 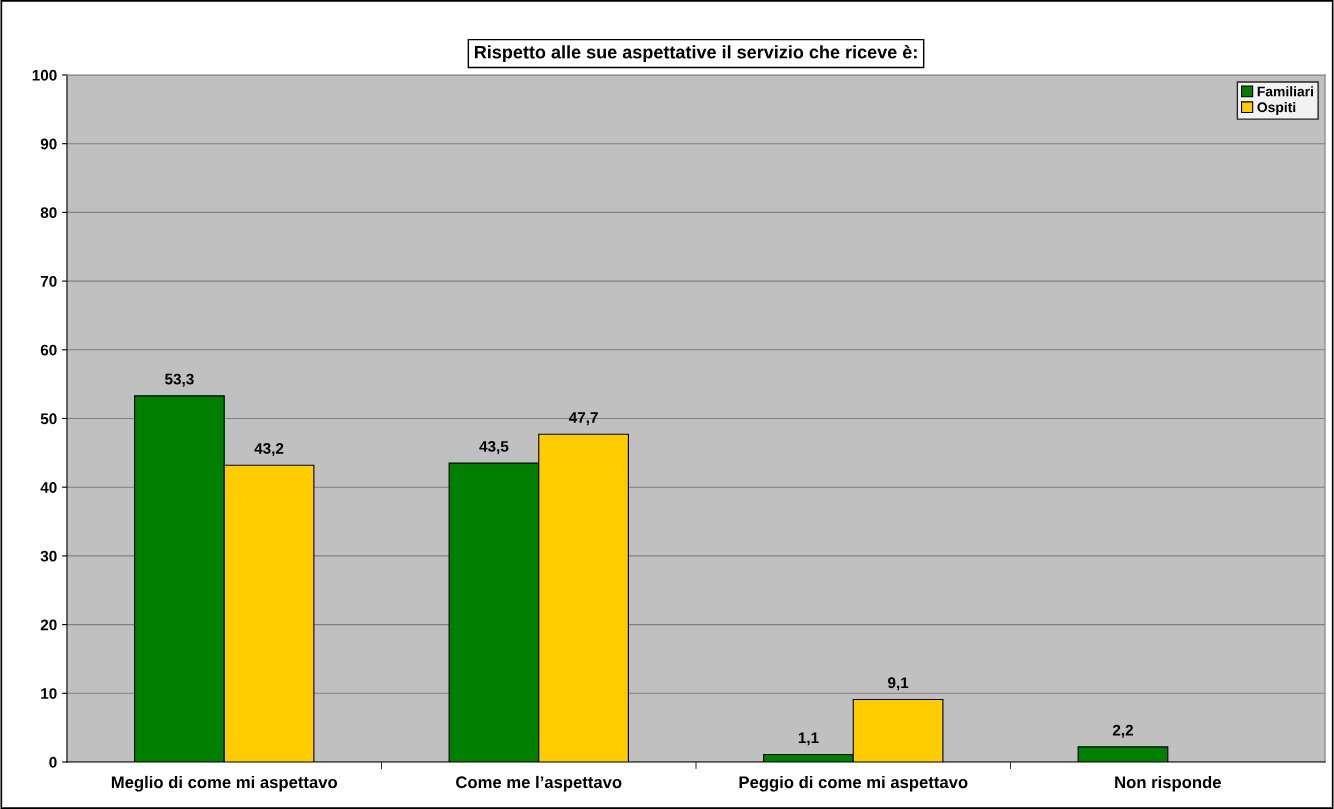 I want to click on data-label: 43,2, so click(x=269, y=450).